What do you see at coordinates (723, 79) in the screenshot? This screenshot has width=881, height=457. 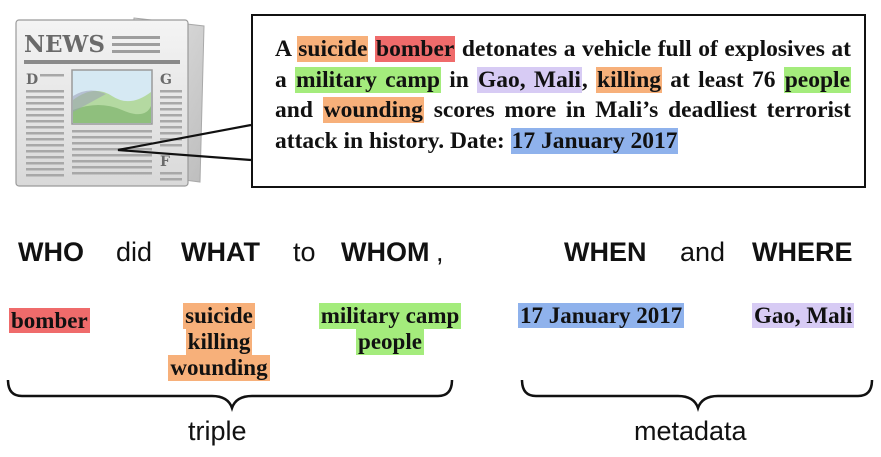 I see `article-segment: at least 76` at bounding box center [723, 79].